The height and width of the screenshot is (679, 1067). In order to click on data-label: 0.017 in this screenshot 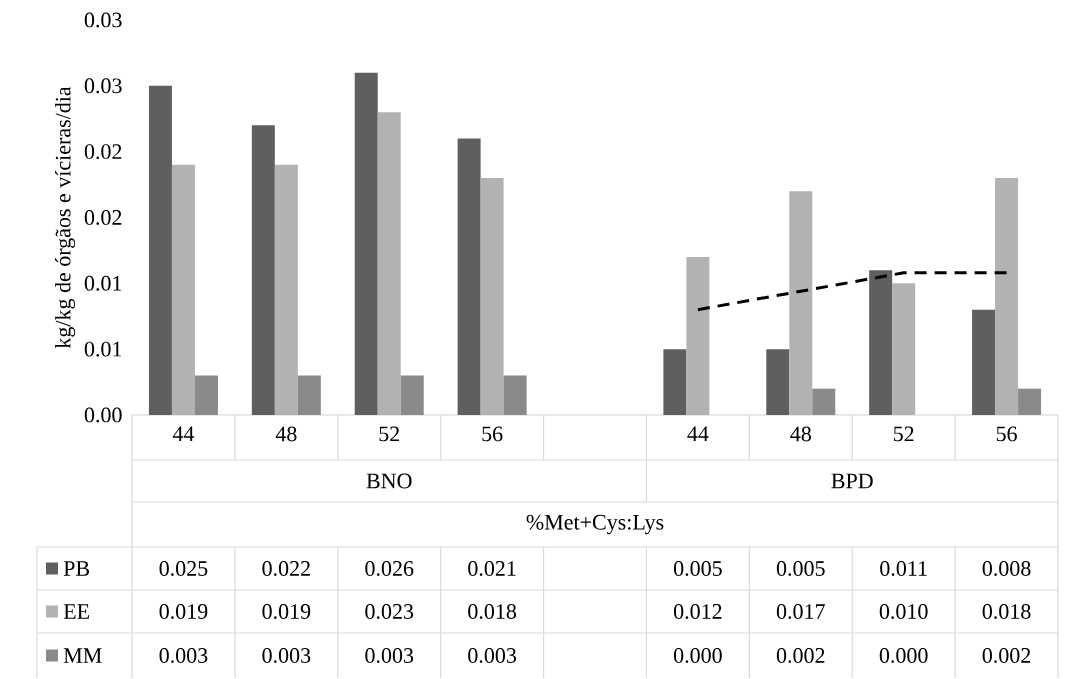, I will do `click(800, 612)`.